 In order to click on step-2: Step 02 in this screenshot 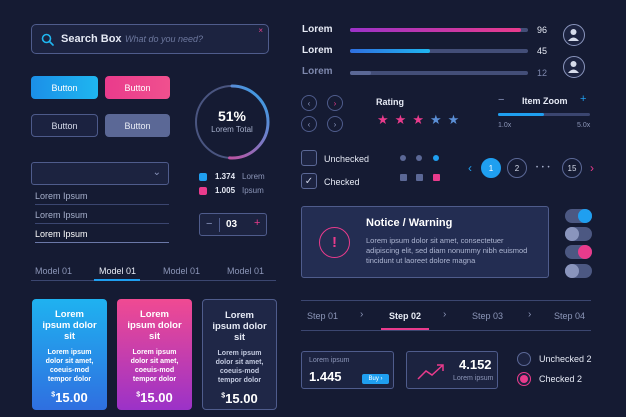, I will do `click(405, 316)`.